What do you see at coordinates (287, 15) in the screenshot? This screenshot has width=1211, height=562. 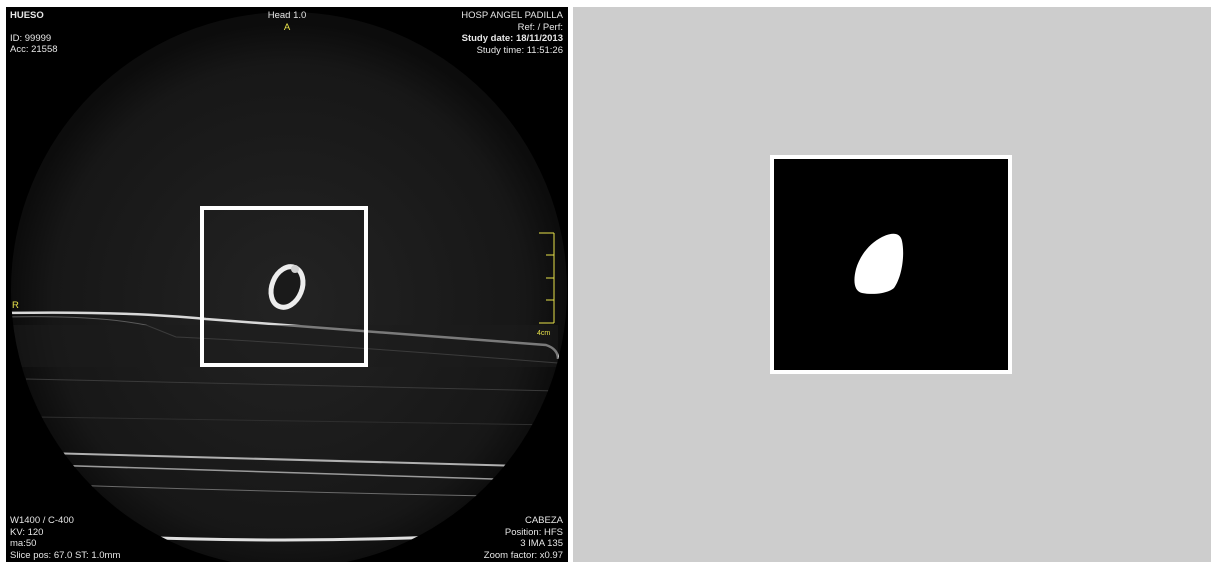 I see `series-label: Head 1.0` at bounding box center [287, 15].